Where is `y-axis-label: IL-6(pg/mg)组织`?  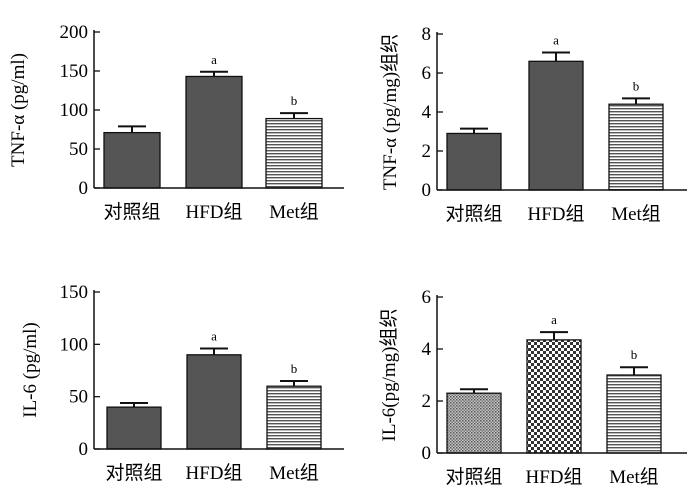
y-axis-label: IL-6(pg/mg)组织 is located at coordinates (389, 375).